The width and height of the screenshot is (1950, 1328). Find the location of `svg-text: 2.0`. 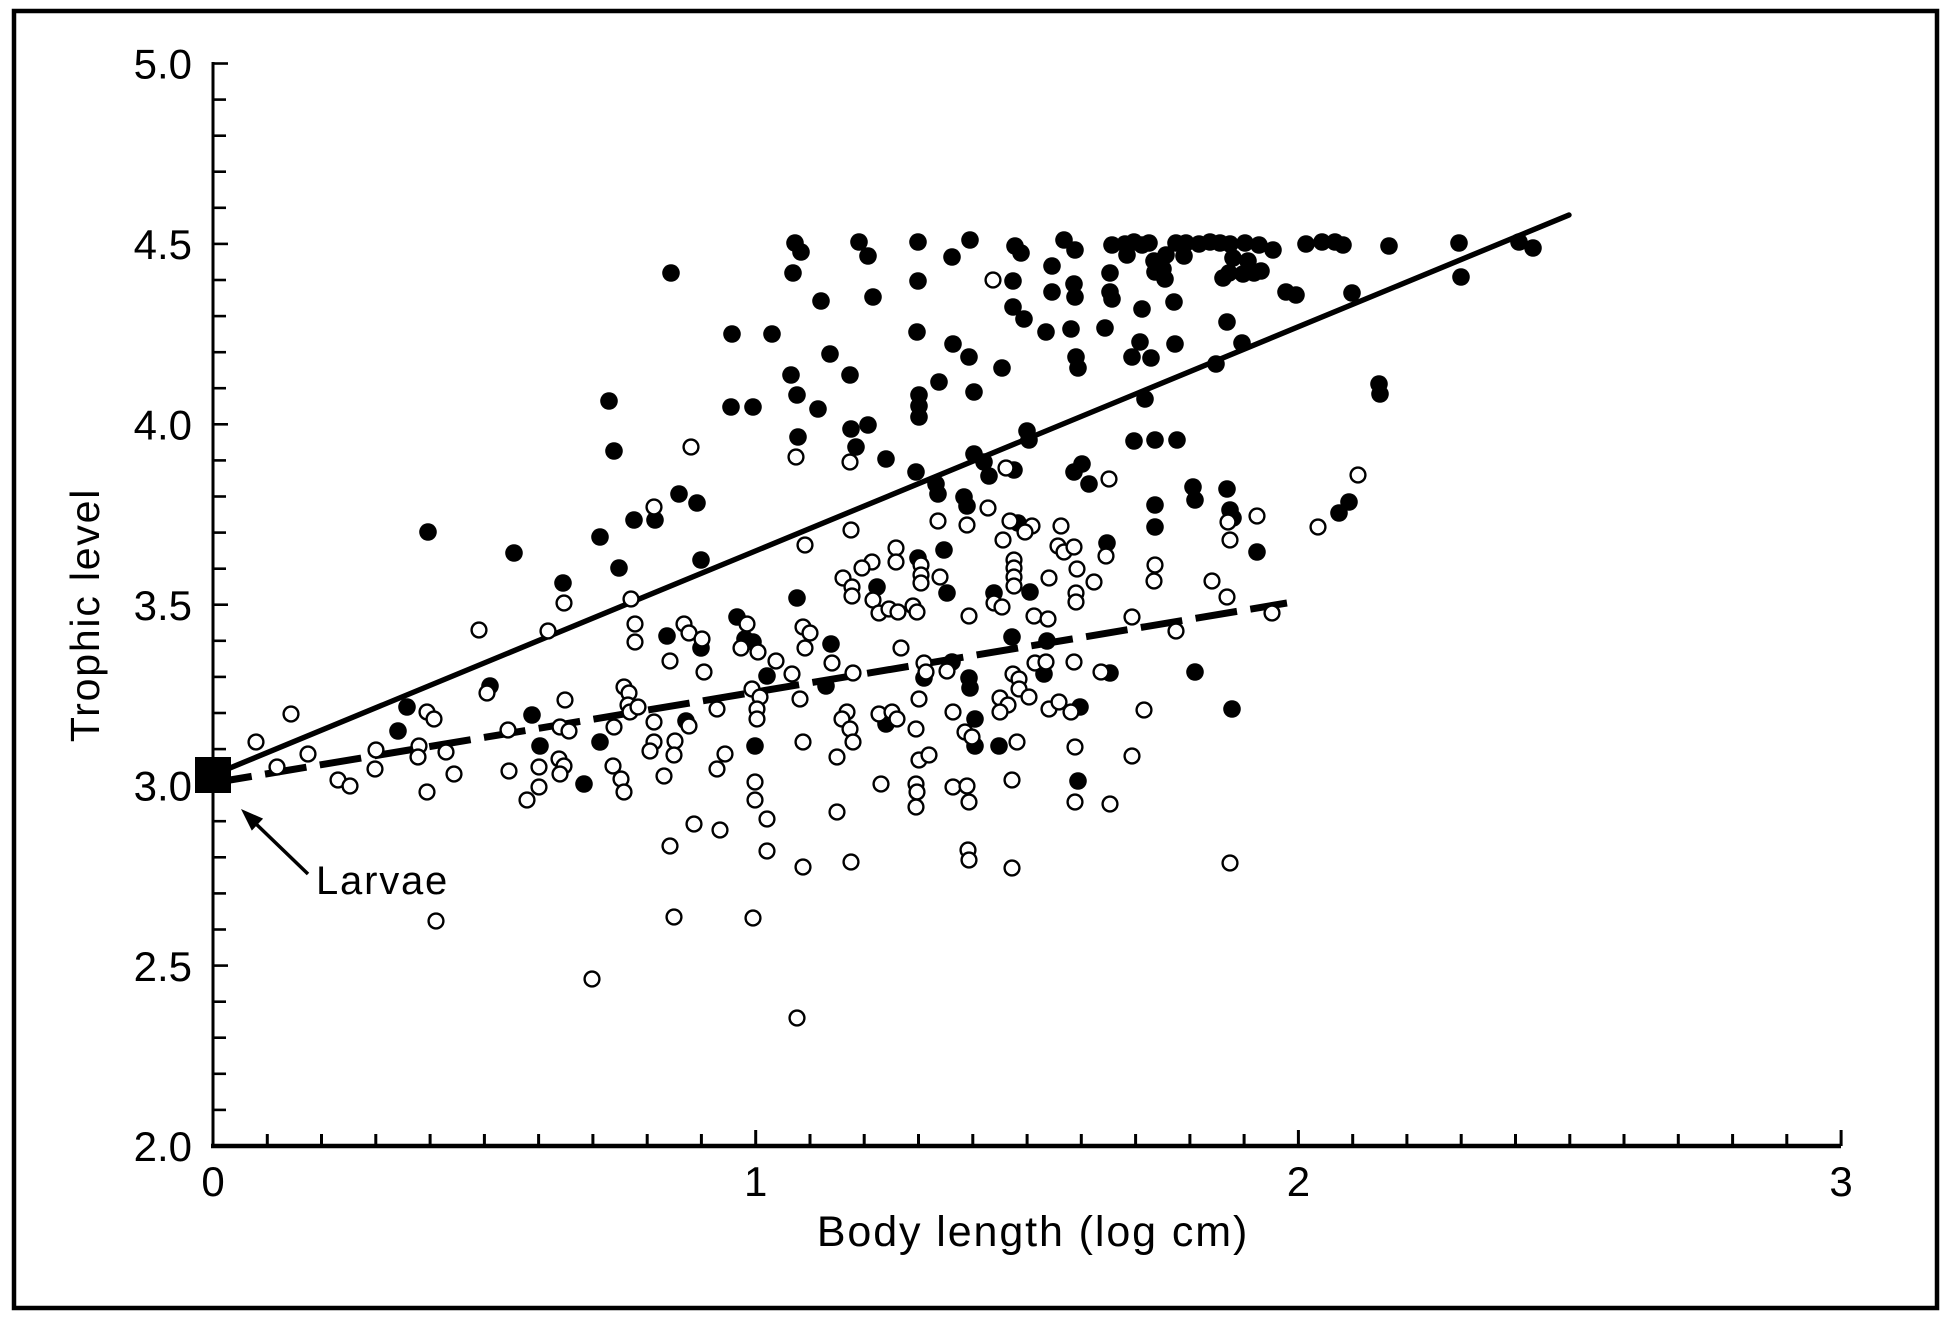

svg-text: 2.0 is located at coordinates (163, 1146).